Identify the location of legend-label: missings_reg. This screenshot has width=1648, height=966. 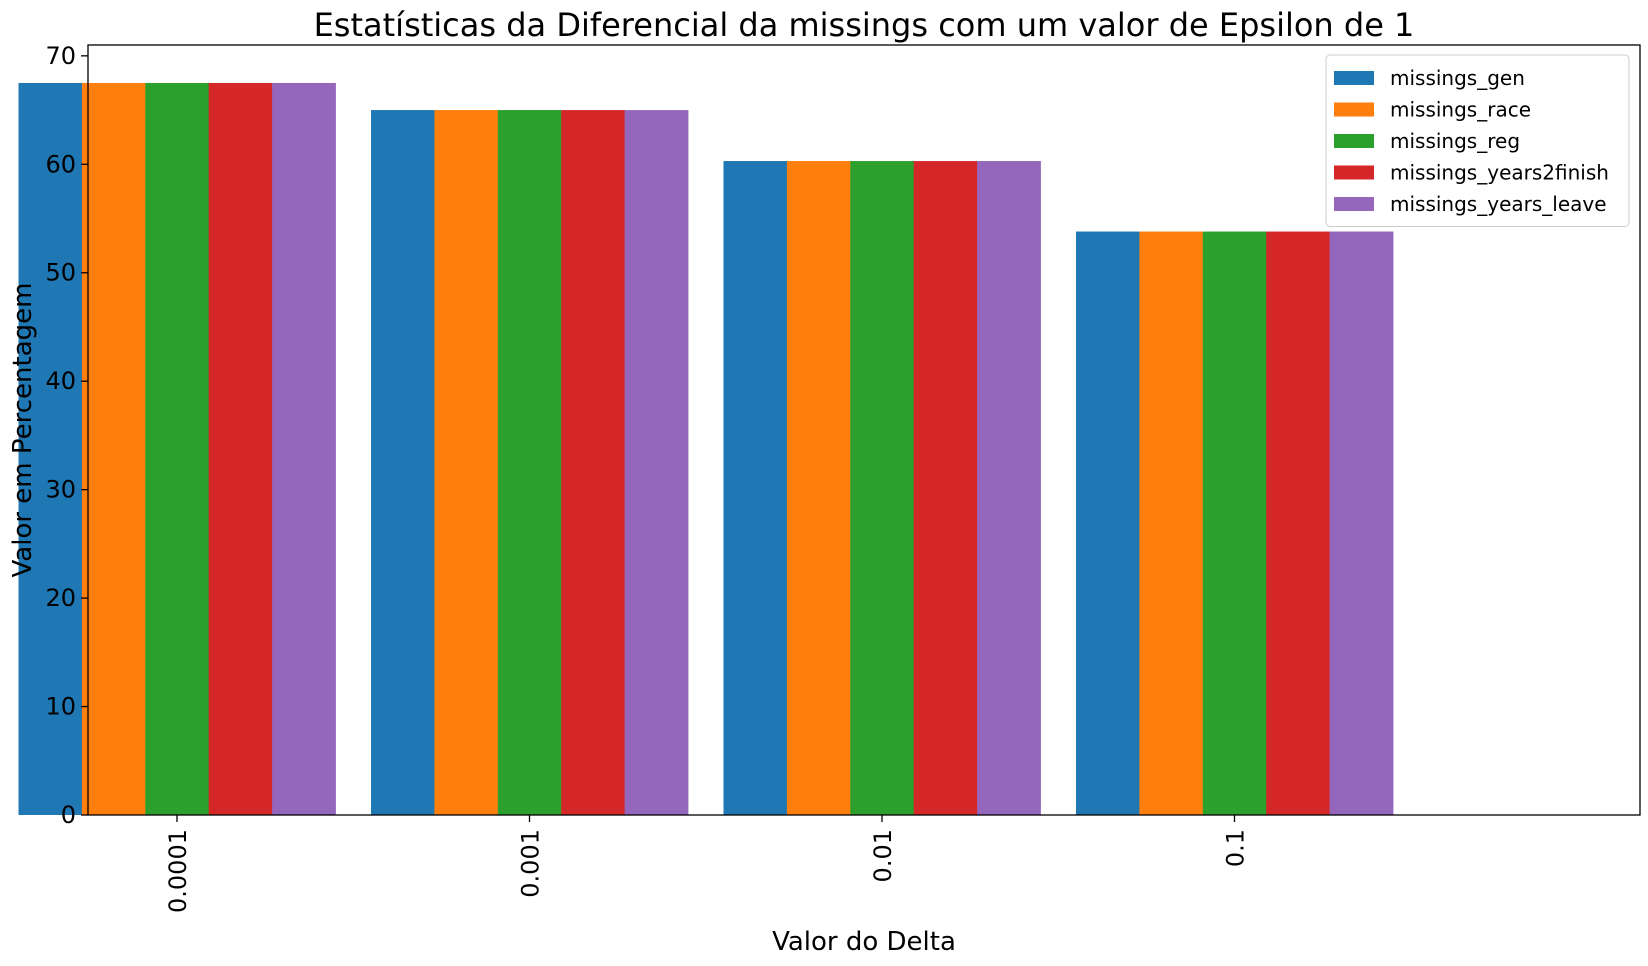
(1455, 141).